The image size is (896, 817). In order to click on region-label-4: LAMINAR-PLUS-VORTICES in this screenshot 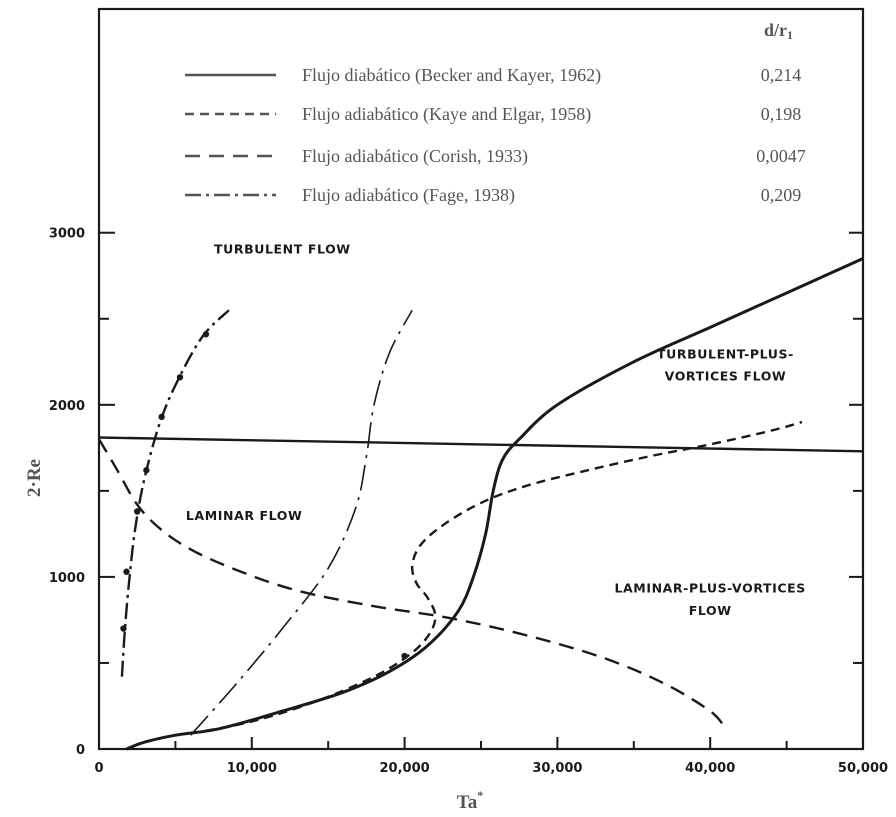, I will do `click(709, 587)`.